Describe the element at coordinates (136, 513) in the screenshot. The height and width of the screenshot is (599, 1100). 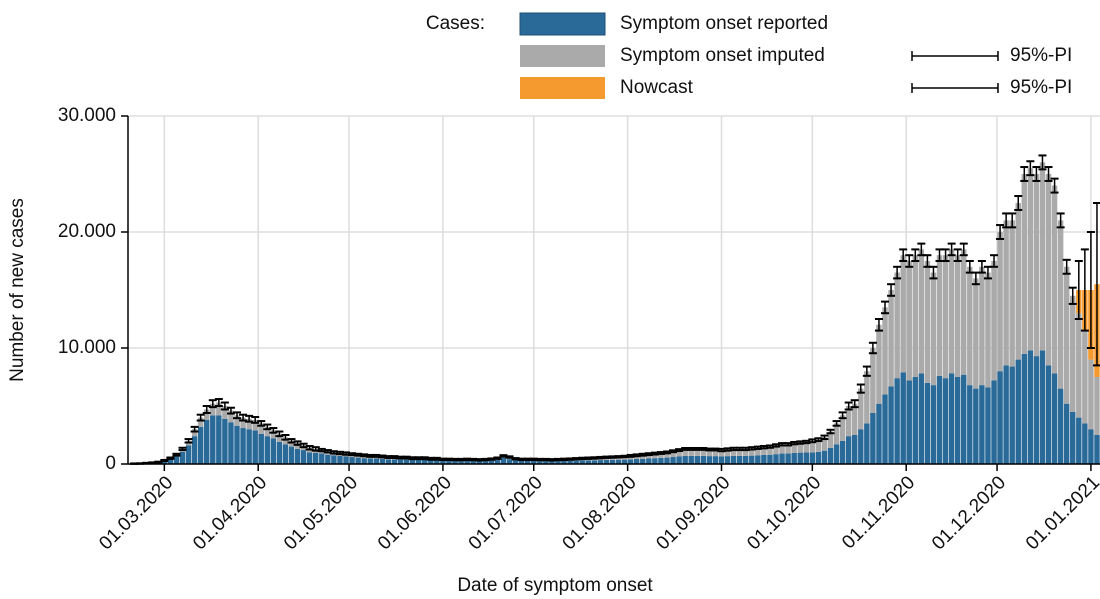
I see `x-tick-label: 01.03.2020` at that location.